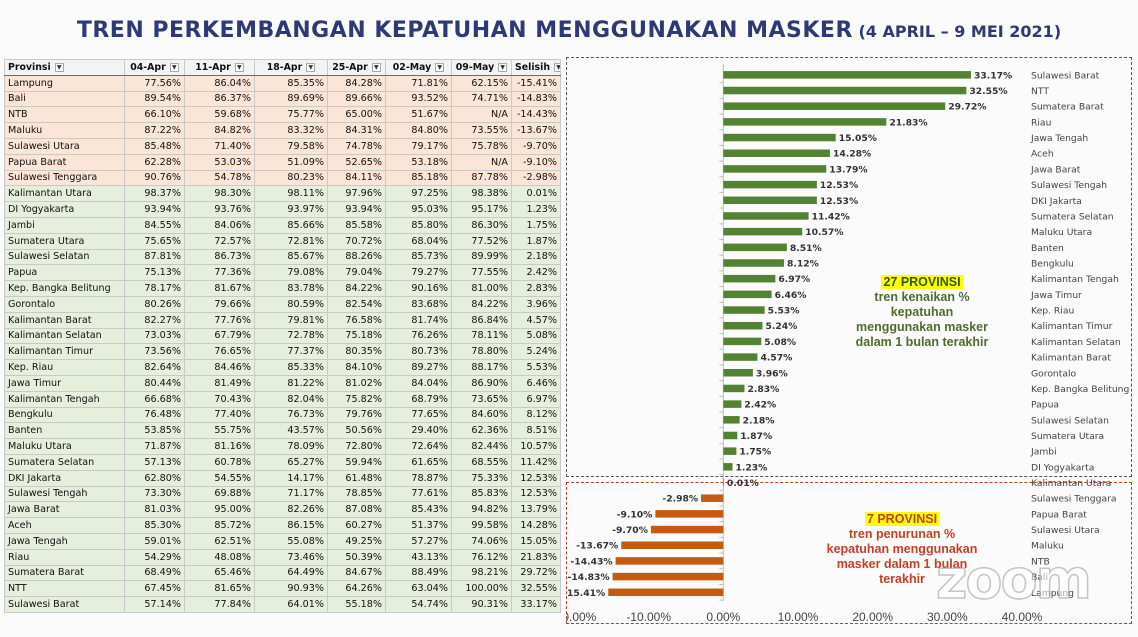 The image size is (1138, 637). I want to click on value-cell: 15.05%, so click(536, 541).